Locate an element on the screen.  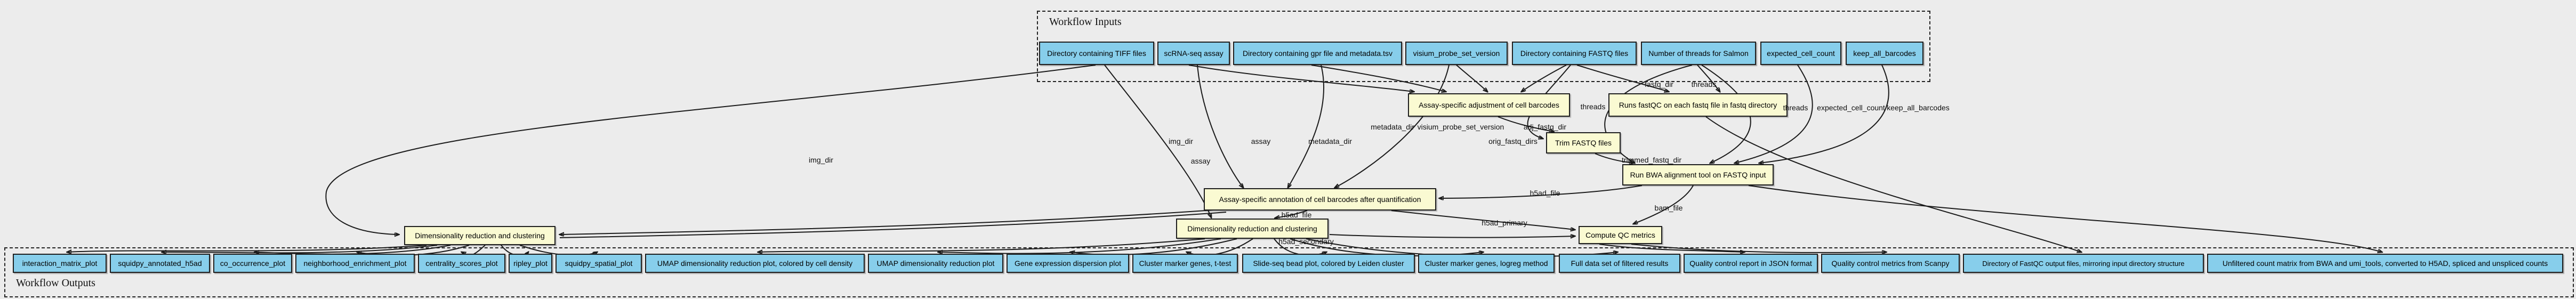
output-node-cluster-markers-ttest: Cluster marker genes, t-test is located at coordinates (1185, 263).